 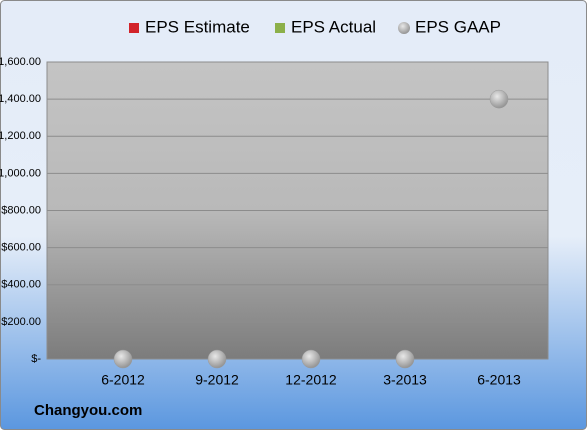 What do you see at coordinates (88, 410) in the screenshot?
I see `footer: Changyou.com` at bounding box center [88, 410].